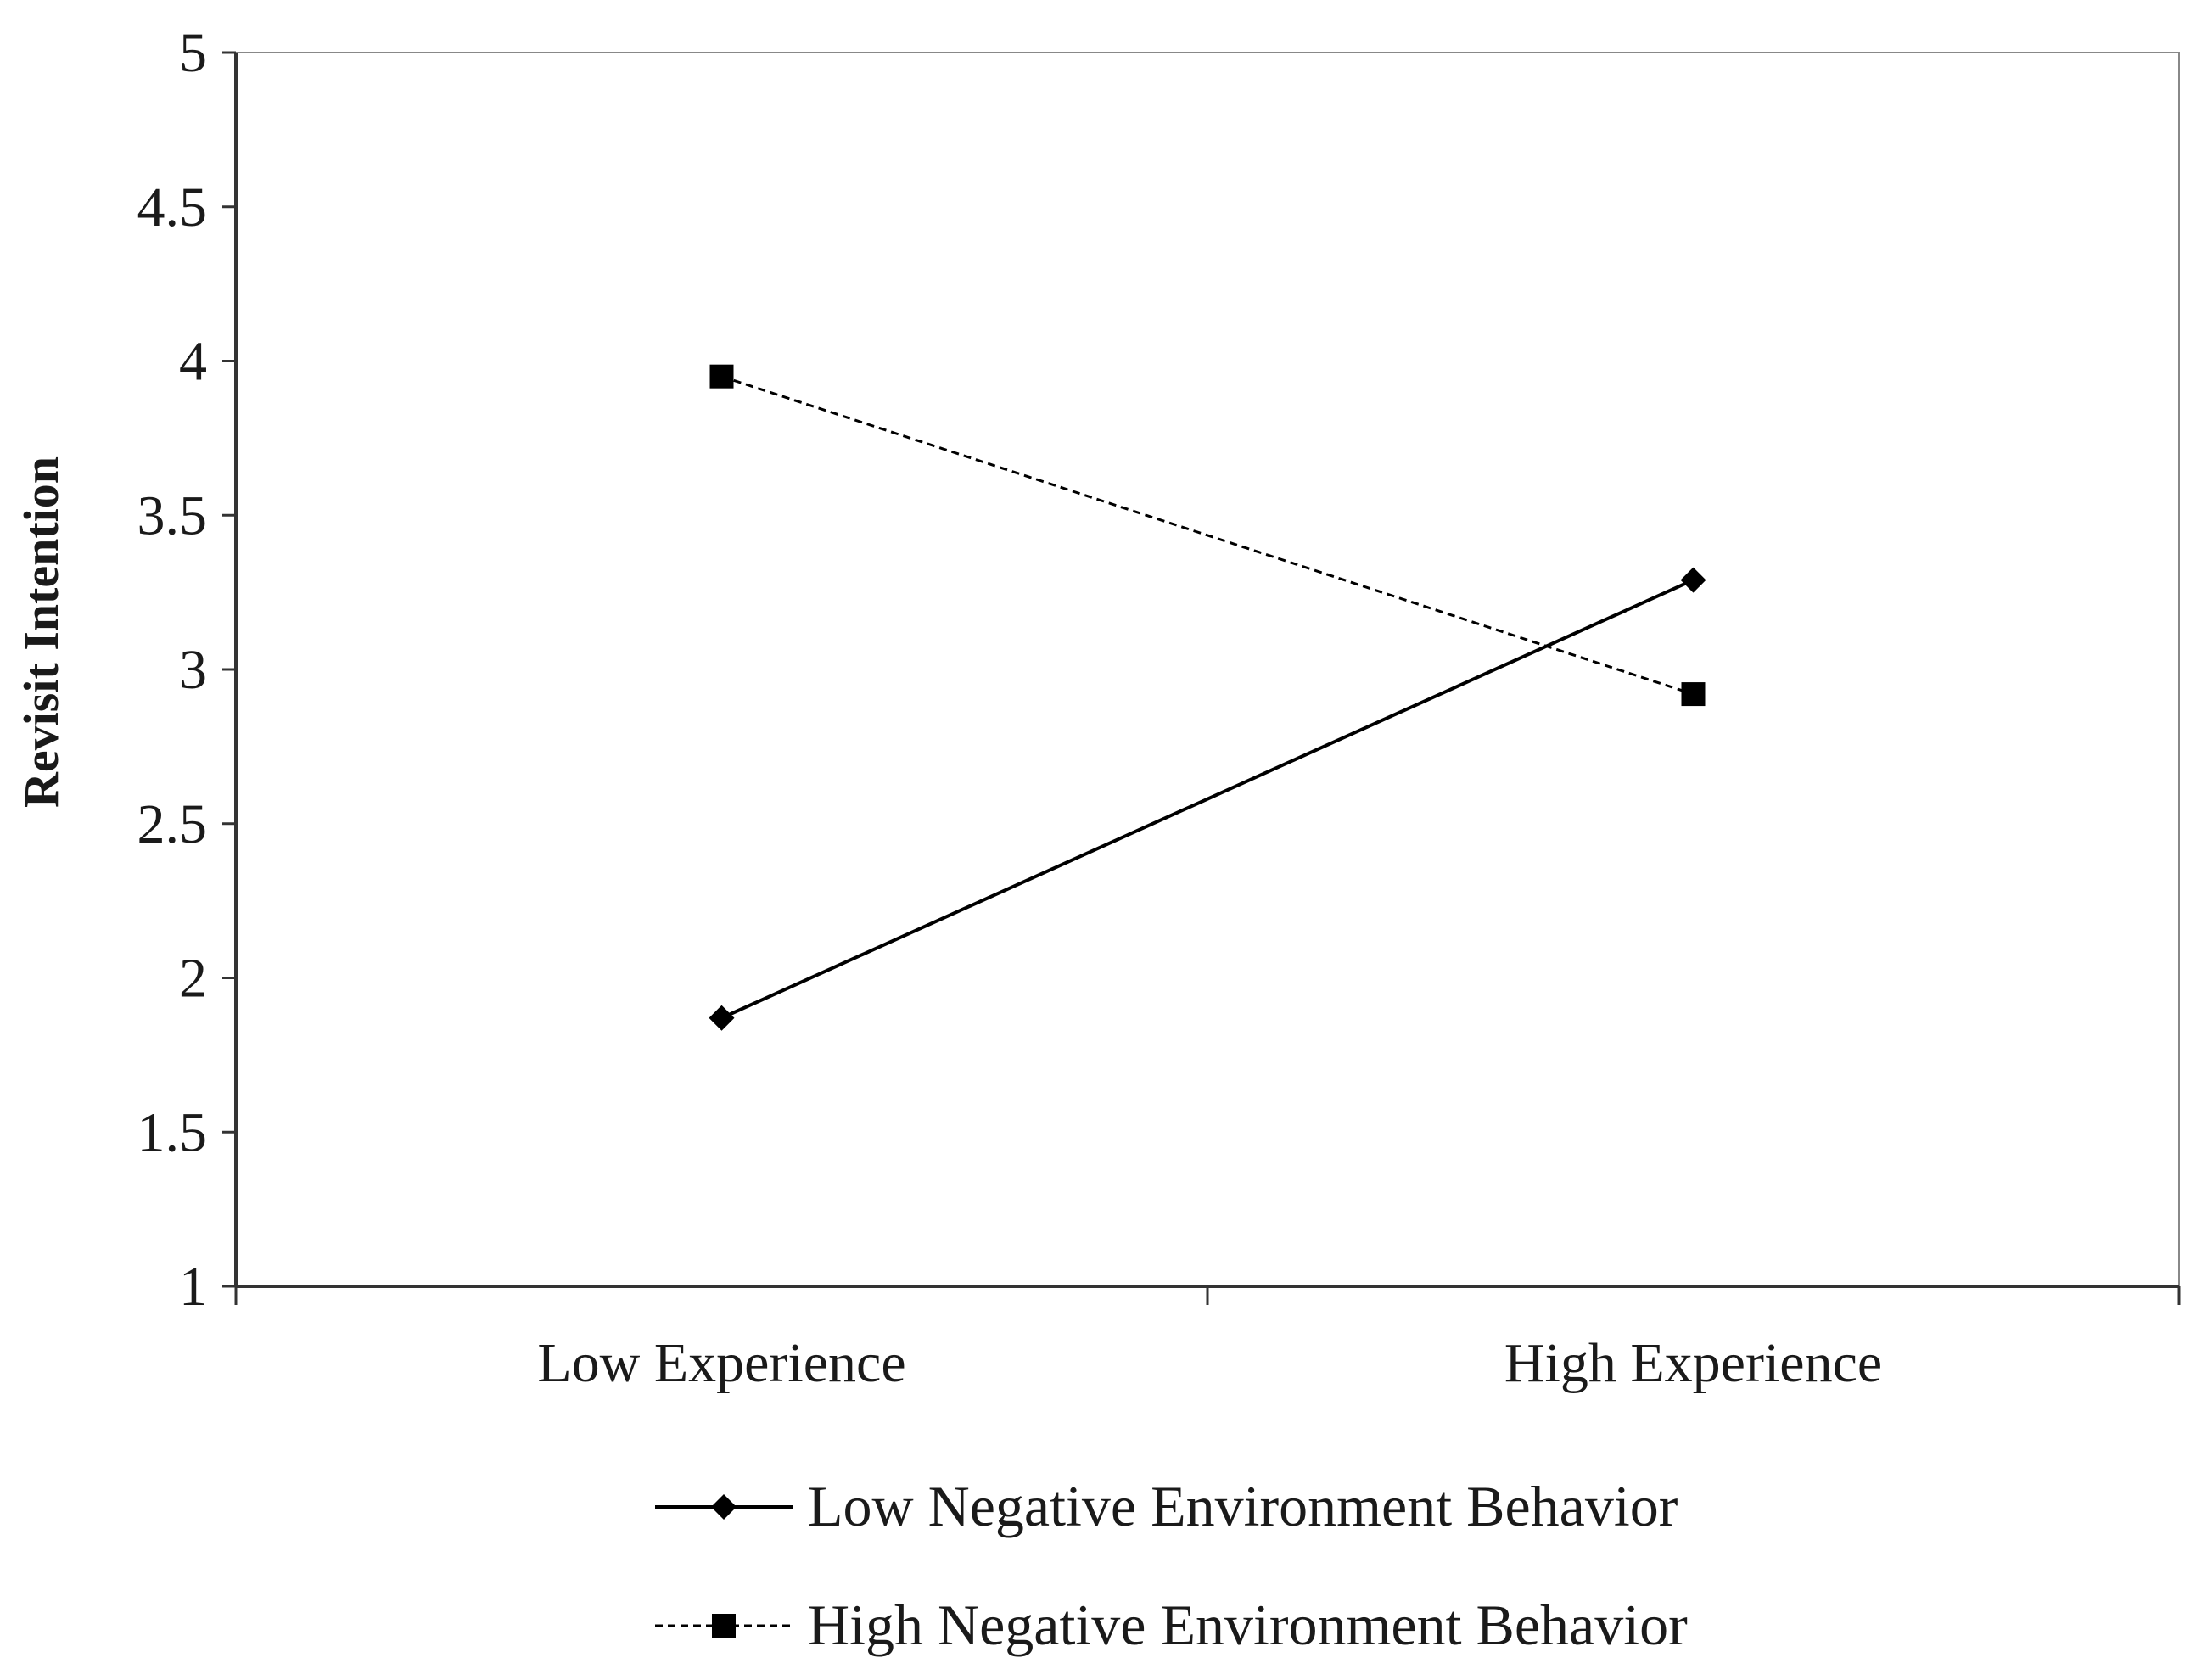 This screenshot has height=1680, width=2196. Describe the element at coordinates (193, 362) in the screenshot. I see `y-tick-label: 4` at that location.